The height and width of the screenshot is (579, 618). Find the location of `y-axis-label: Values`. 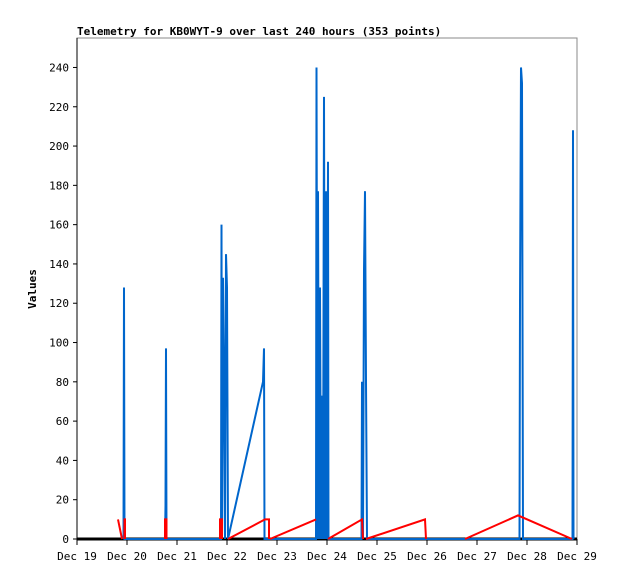

y-axis-label: Values is located at coordinates (32, 289).